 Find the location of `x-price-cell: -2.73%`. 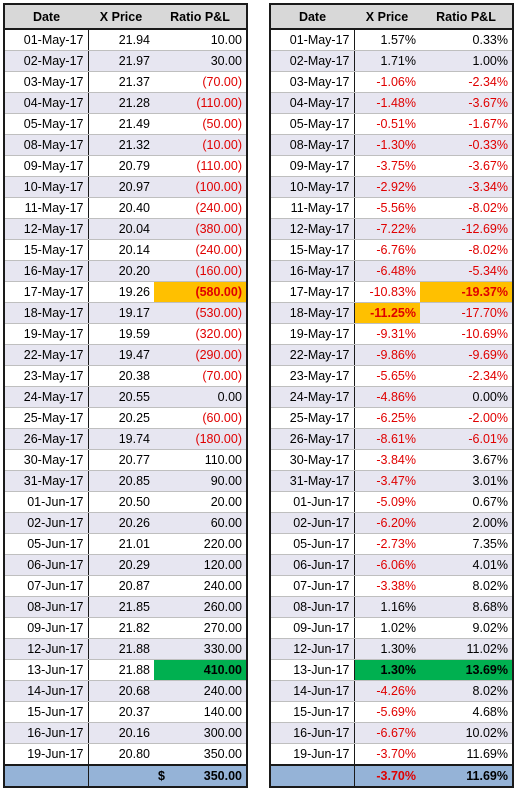

x-price-cell: -2.73% is located at coordinates (387, 544).